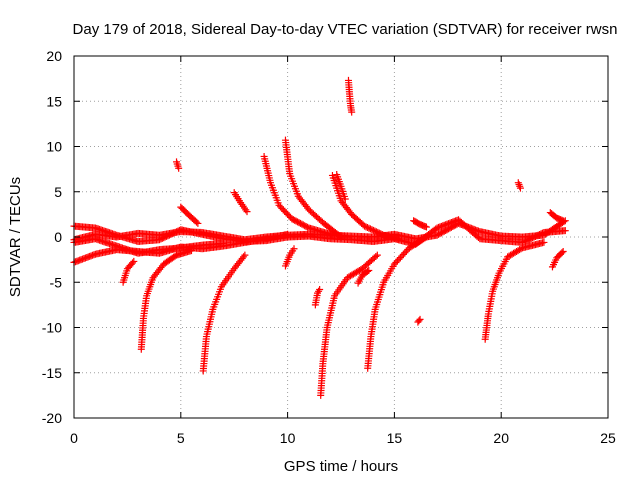 The image size is (640, 480). Describe the element at coordinates (317, 297) in the screenshot. I see `track-frag-h` at that location.